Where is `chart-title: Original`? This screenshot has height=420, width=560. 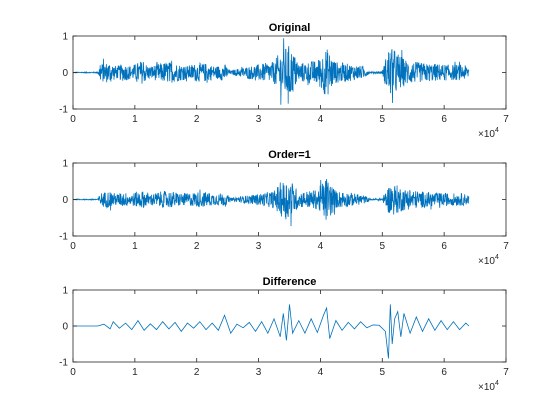 chart-title: Original is located at coordinates (290, 28).